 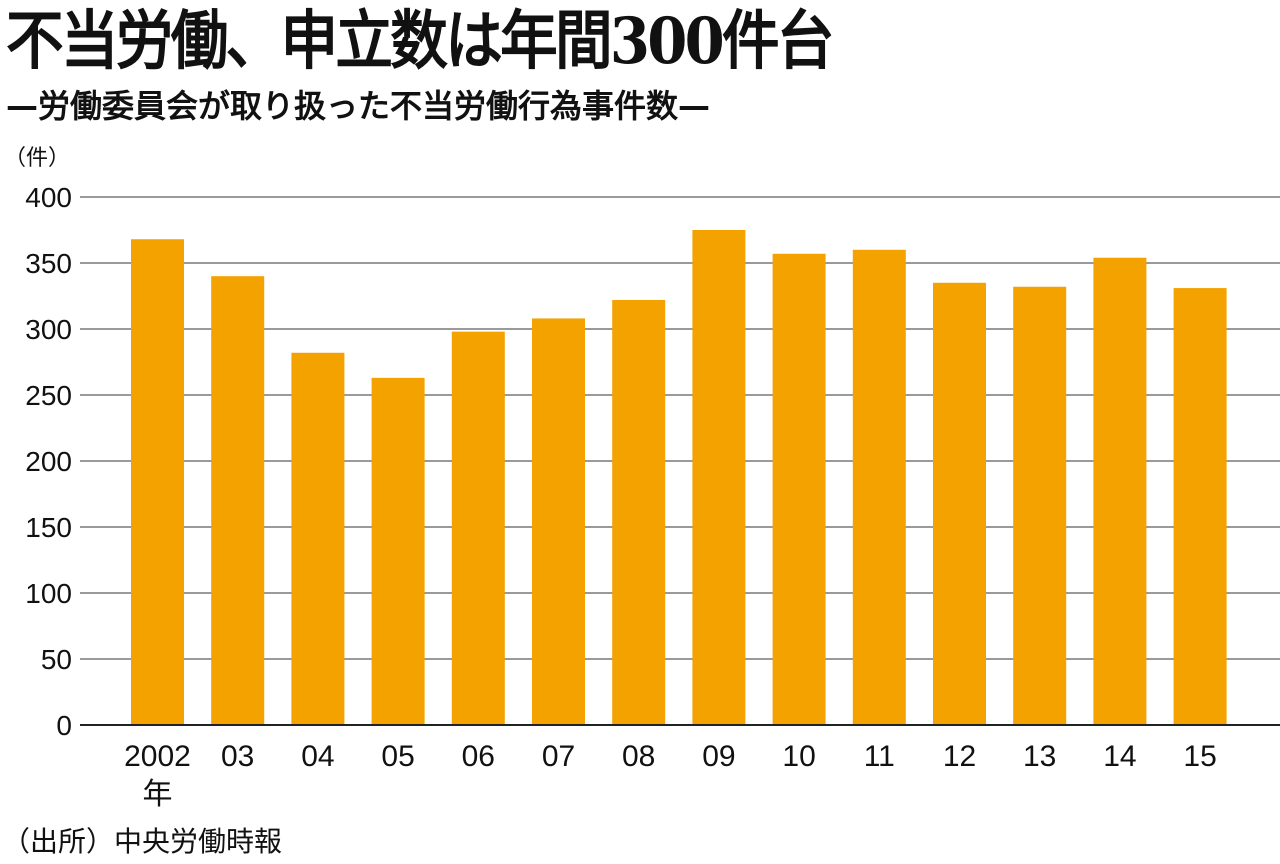 I want to click on y-tick-label: 100, so click(x=48, y=593).